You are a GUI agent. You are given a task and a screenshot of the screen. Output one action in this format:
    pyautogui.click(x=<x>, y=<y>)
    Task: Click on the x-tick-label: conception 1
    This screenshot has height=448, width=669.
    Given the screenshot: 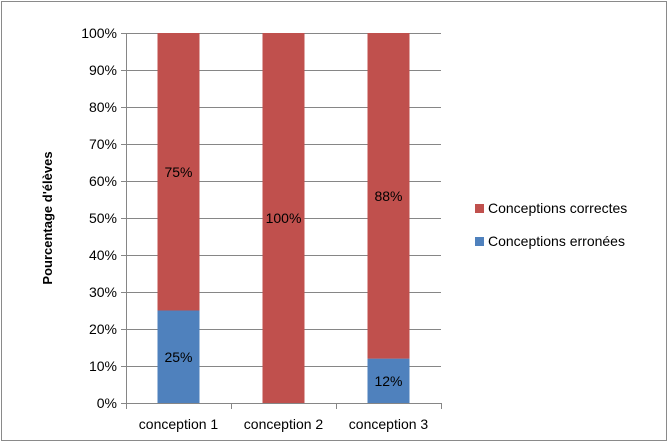 What is the action you would take?
    pyautogui.click(x=179, y=424)
    